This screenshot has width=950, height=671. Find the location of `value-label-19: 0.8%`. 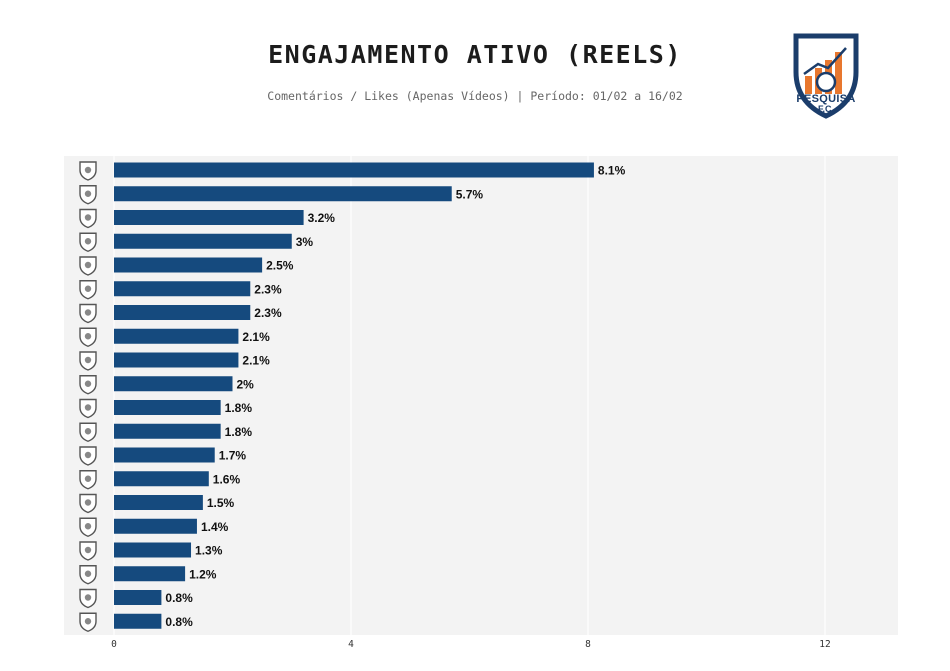

value-label-19: 0.8% is located at coordinates (179, 598).